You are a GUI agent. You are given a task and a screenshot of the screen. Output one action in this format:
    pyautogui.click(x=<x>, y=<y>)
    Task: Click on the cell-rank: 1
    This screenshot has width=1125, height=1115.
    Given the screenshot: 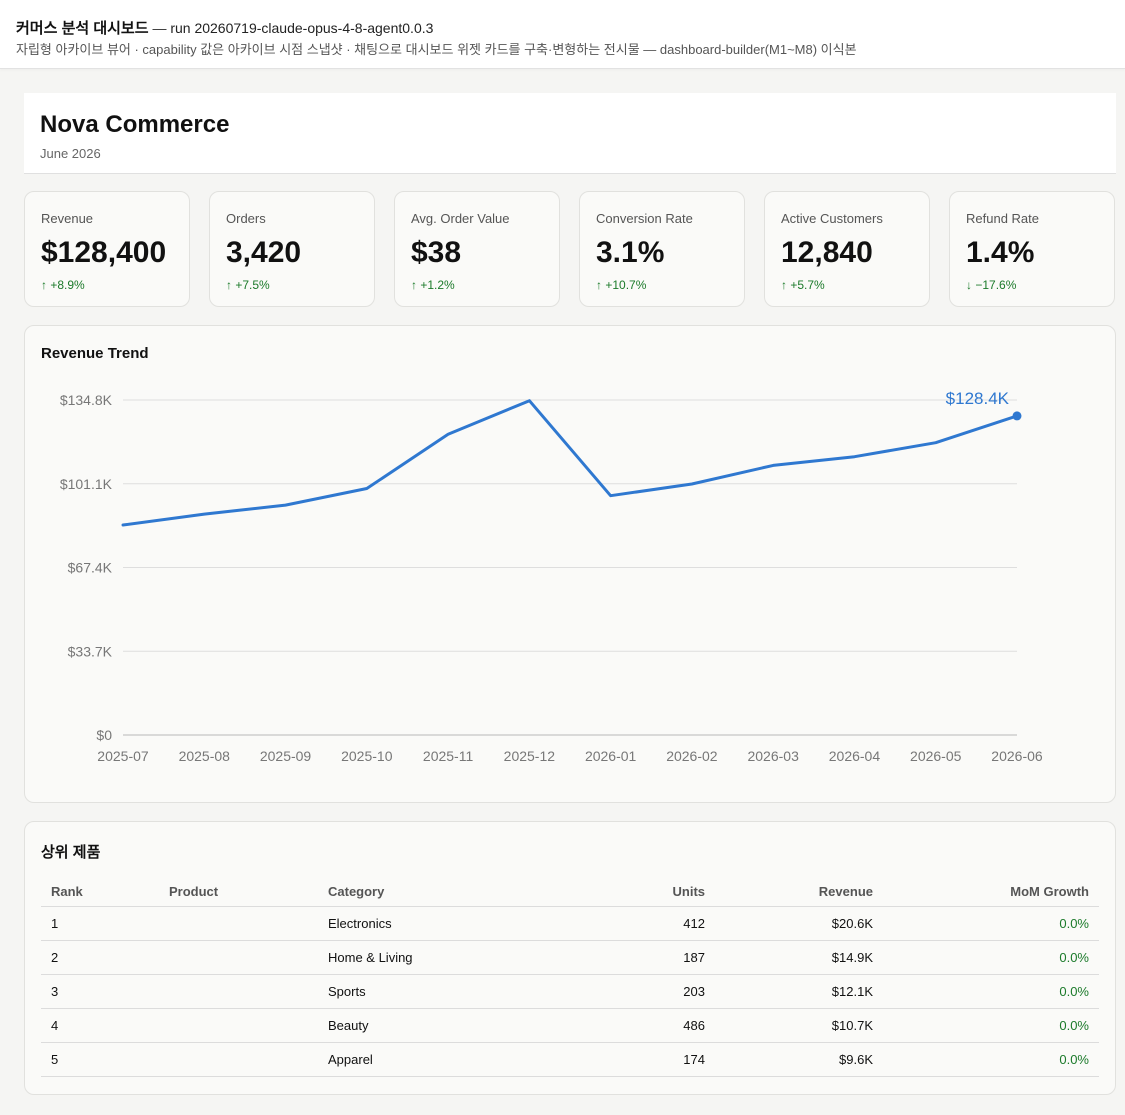 What is the action you would take?
    pyautogui.click(x=100, y=923)
    